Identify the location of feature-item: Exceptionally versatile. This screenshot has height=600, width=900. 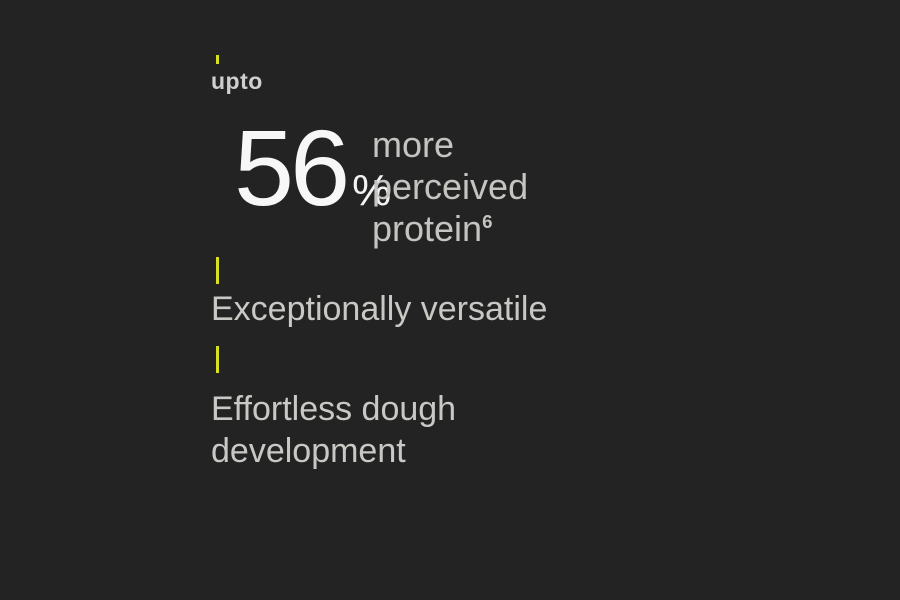
(379, 293).